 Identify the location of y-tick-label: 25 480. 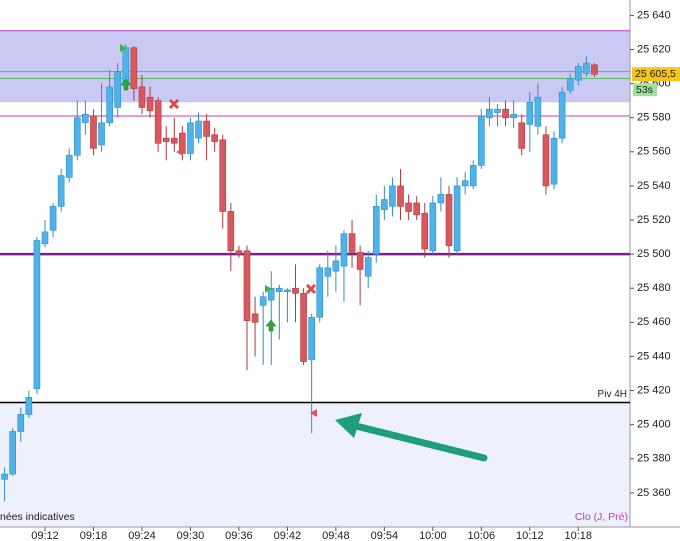
(654, 288).